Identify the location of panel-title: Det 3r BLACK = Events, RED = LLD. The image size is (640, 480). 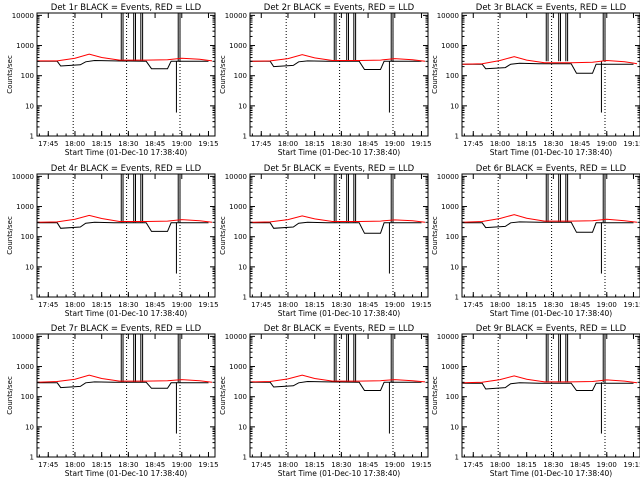
(551, 8).